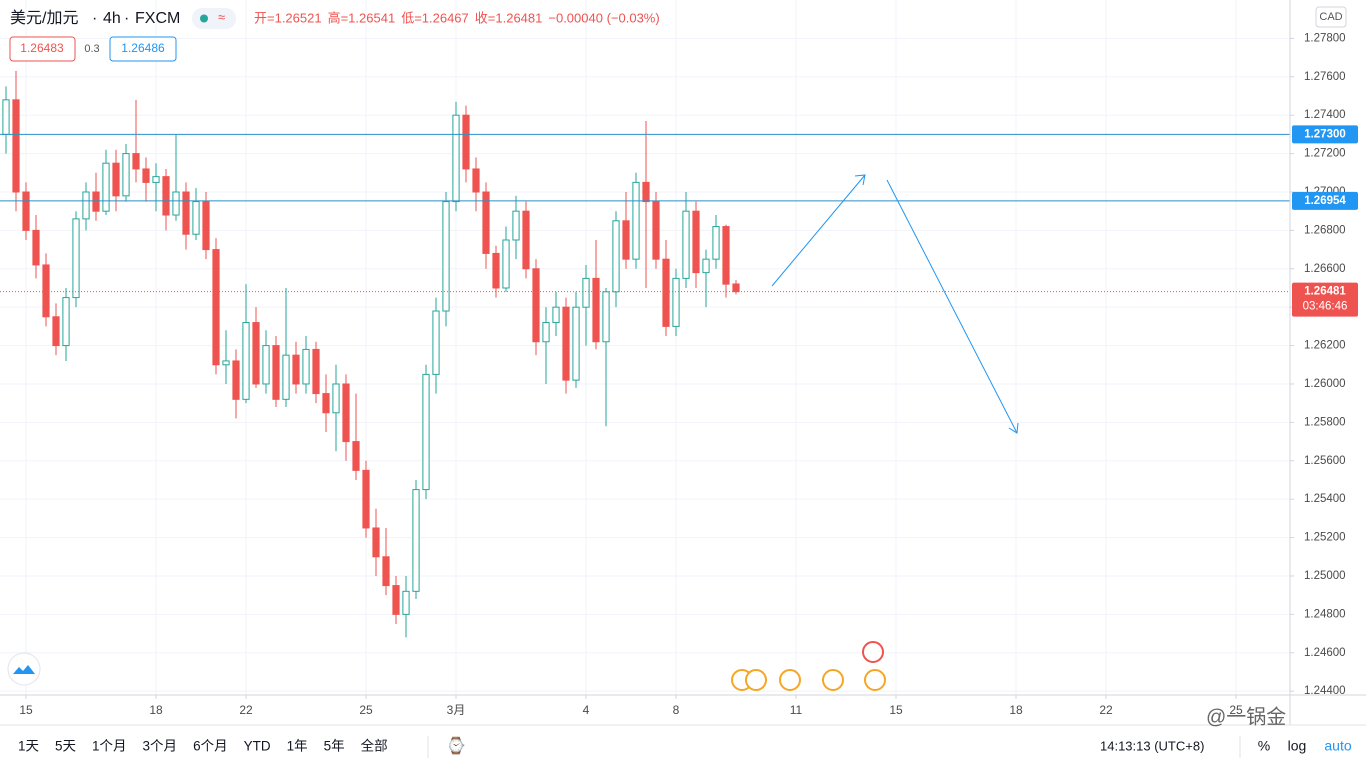  I want to click on arrow-down, so click(952, 306).